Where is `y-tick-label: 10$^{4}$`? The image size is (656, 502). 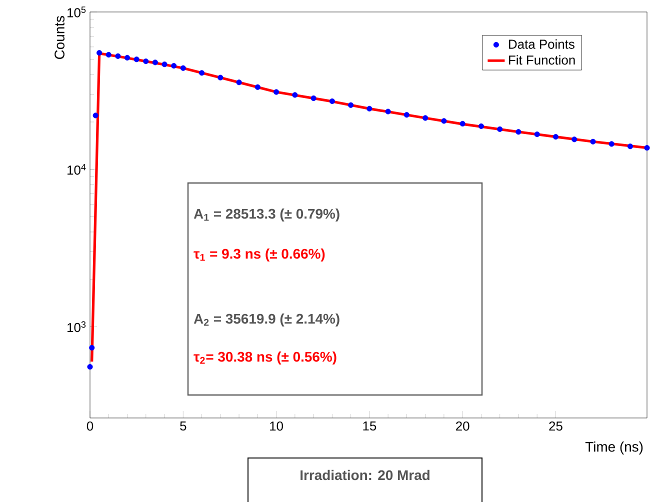
y-tick-label: 10$^{4}$ is located at coordinates (77, 169).